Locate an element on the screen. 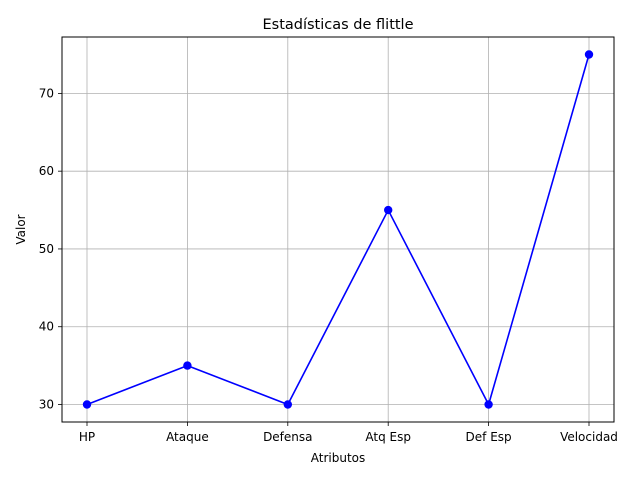 This screenshot has height=480, width=640. y-tick-label: 70 is located at coordinates (46, 93).